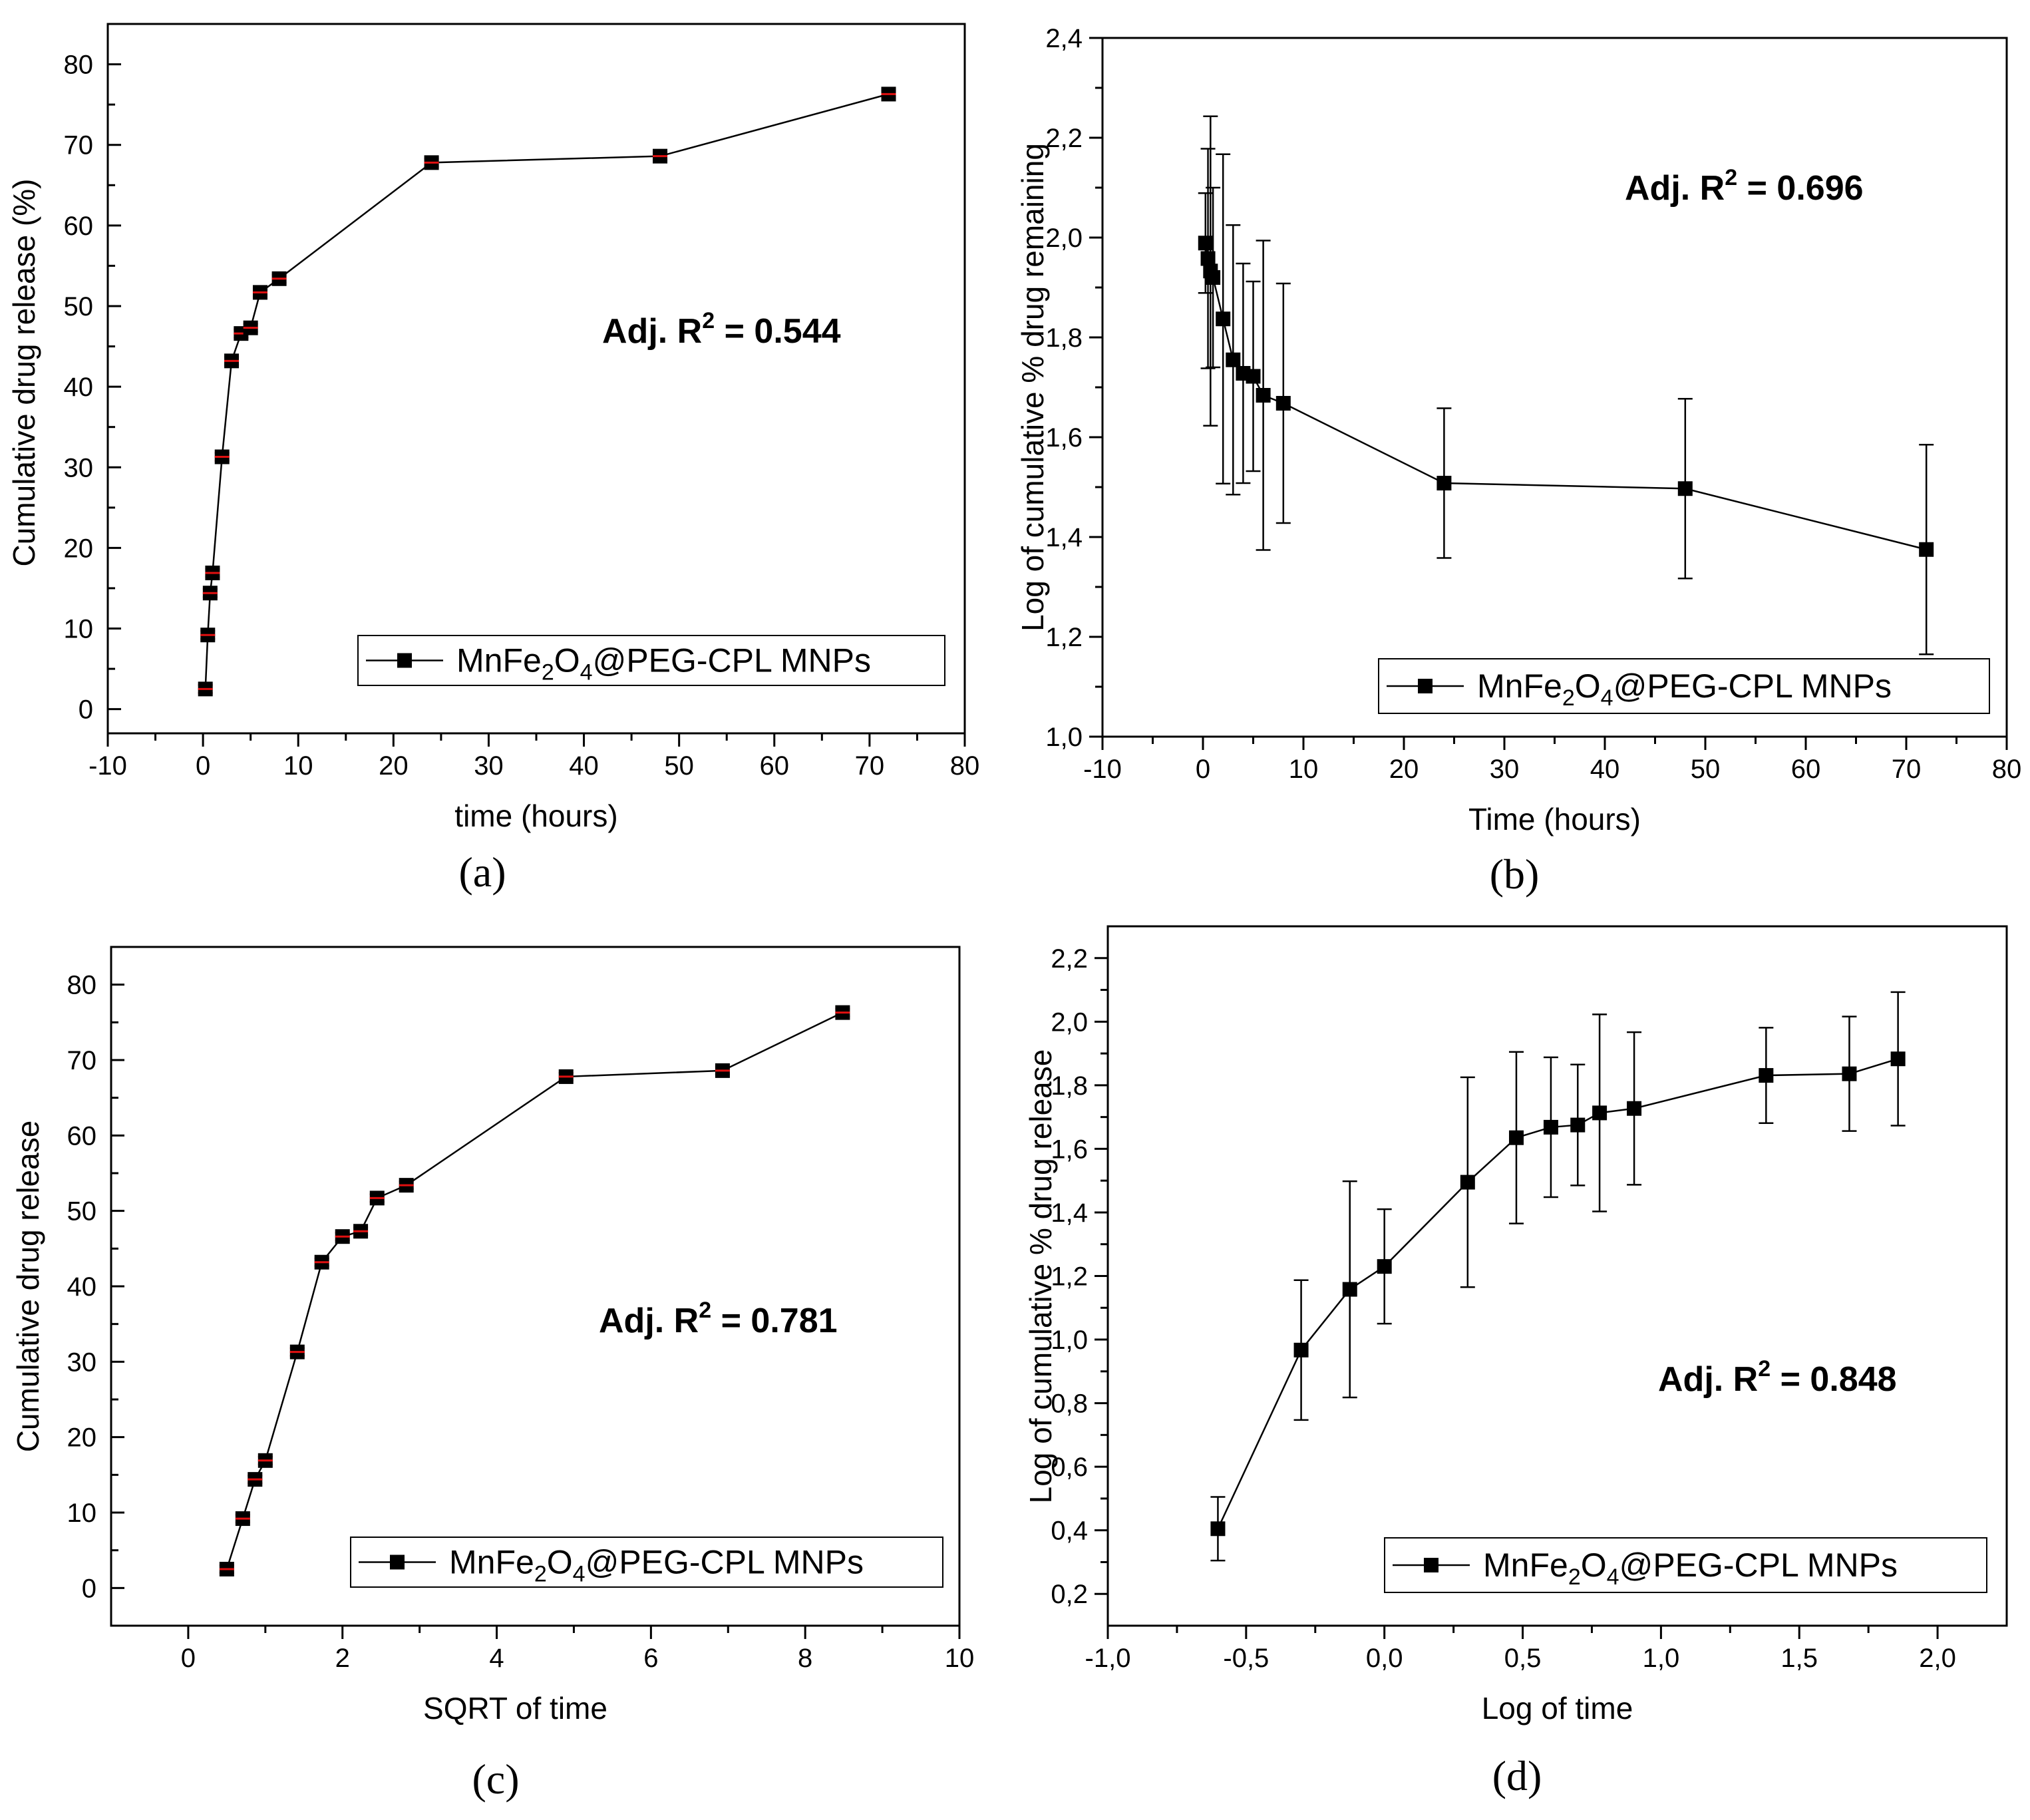  Describe the element at coordinates (1064, 138) in the screenshot. I see `y-tick-label: 2,2` at that location.